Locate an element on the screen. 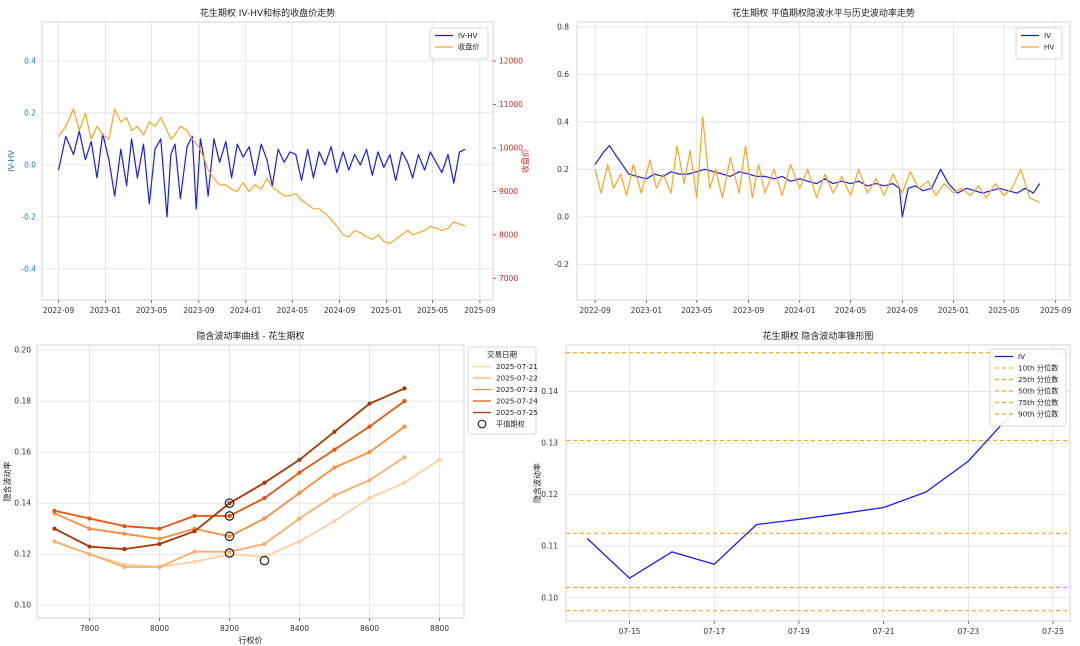  y-tick-label: -0.2 is located at coordinates (28, 216).